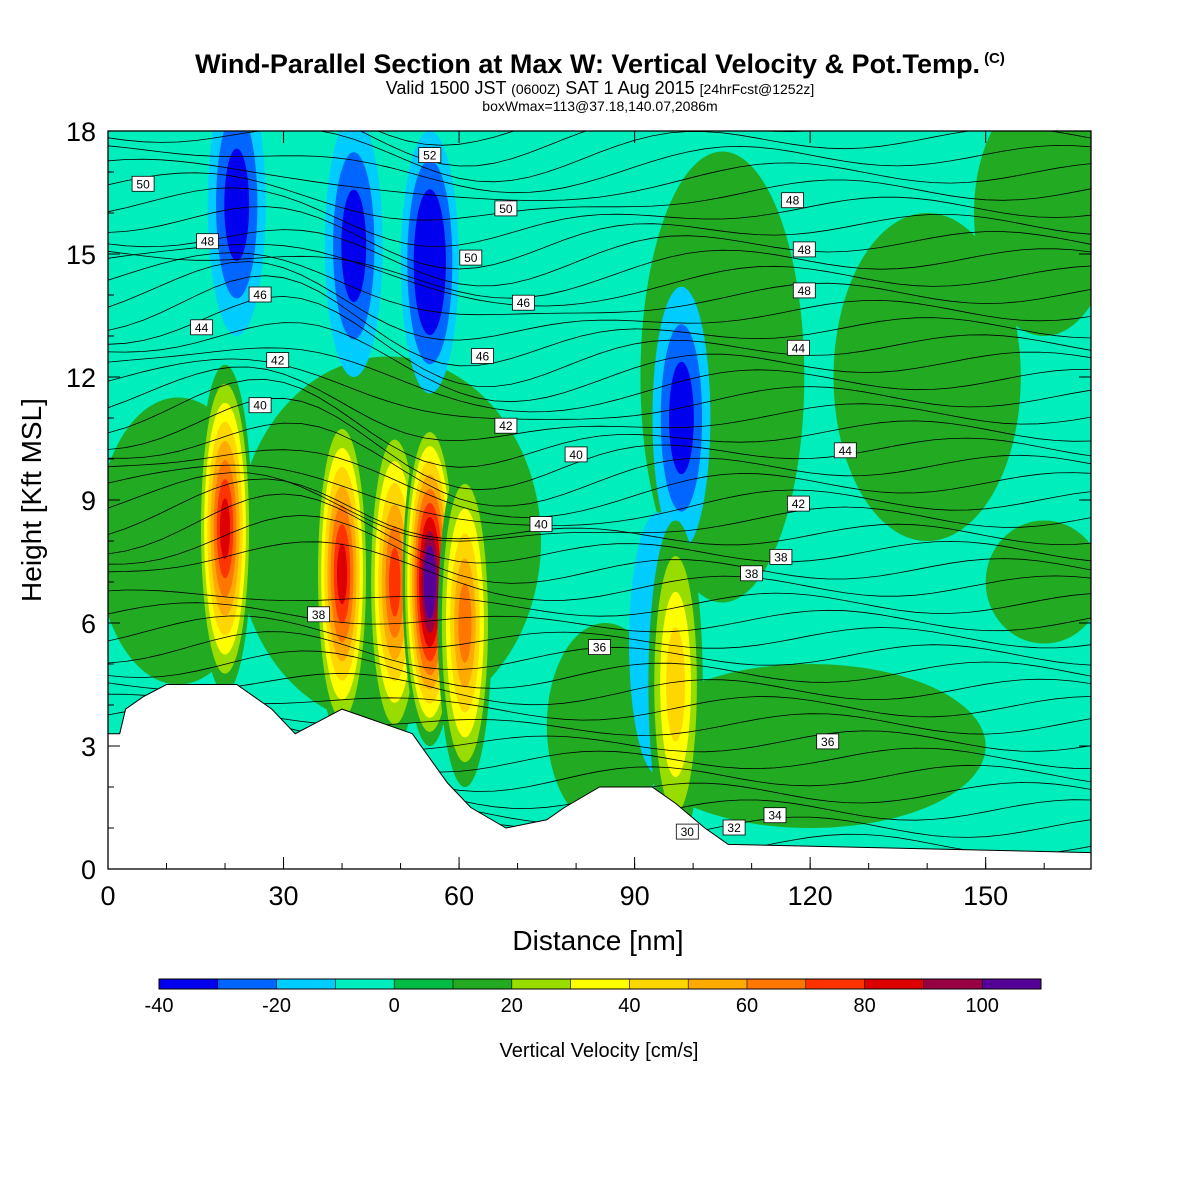  What do you see at coordinates (747, 1006) in the screenshot?
I see `colorbar-tick-label: 60` at bounding box center [747, 1006].